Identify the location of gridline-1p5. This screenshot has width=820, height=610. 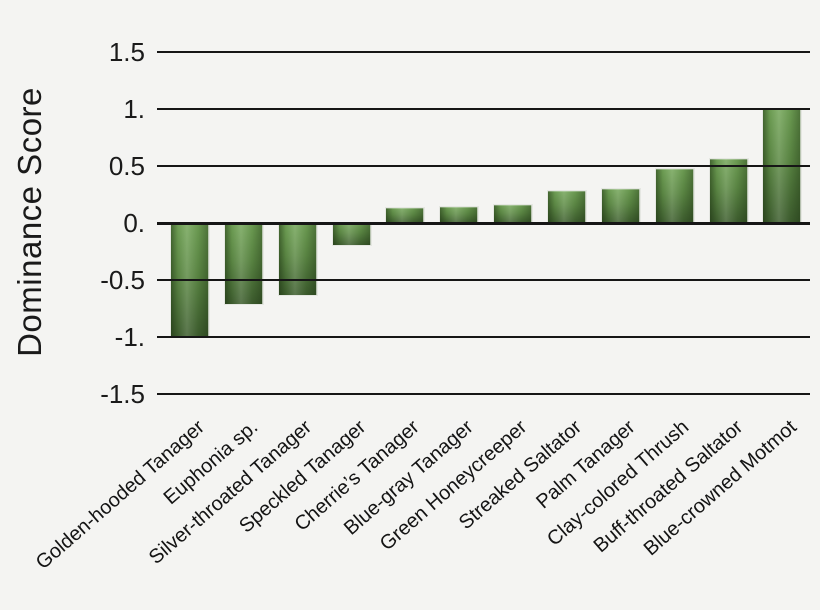
(483, 52).